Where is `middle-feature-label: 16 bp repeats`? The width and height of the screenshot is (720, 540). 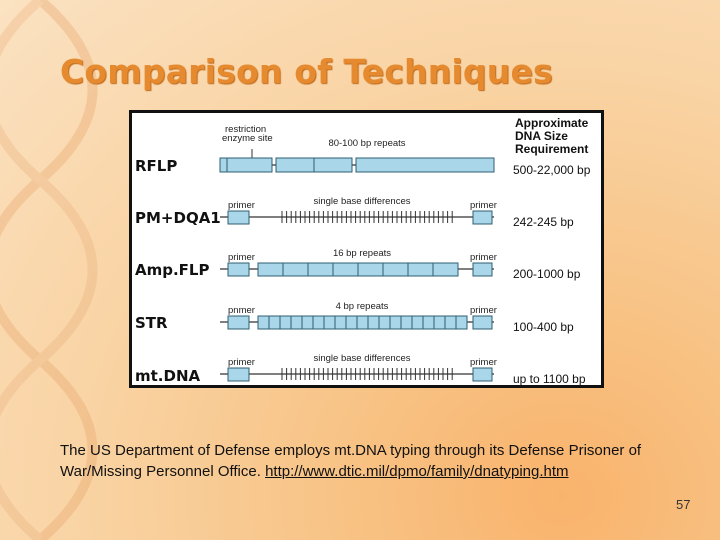
middle-feature-label: 16 bp repeats is located at coordinates (362, 253).